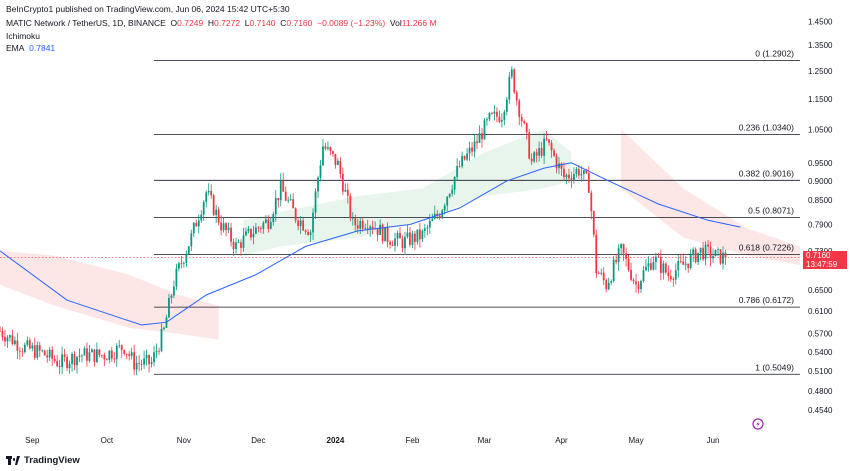 The width and height of the screenshot is (850, 471). What do you see at coordinates (52, 460) in the screenshot?
I see `tradingview-logo-text: TradingView` at bounding box center [52, 460].